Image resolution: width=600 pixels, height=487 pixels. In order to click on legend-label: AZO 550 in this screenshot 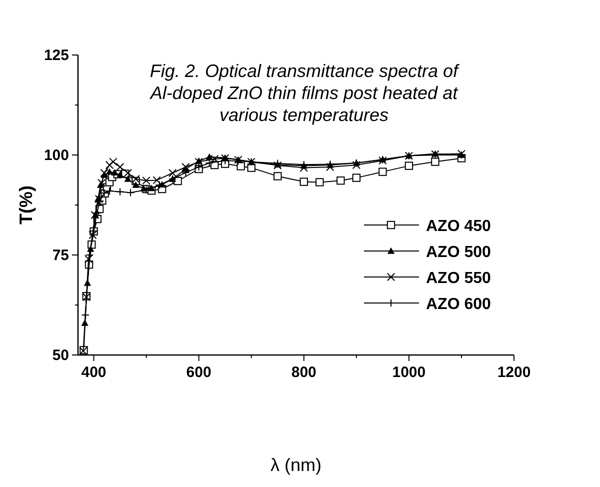, I will do `click(459, 278)`.